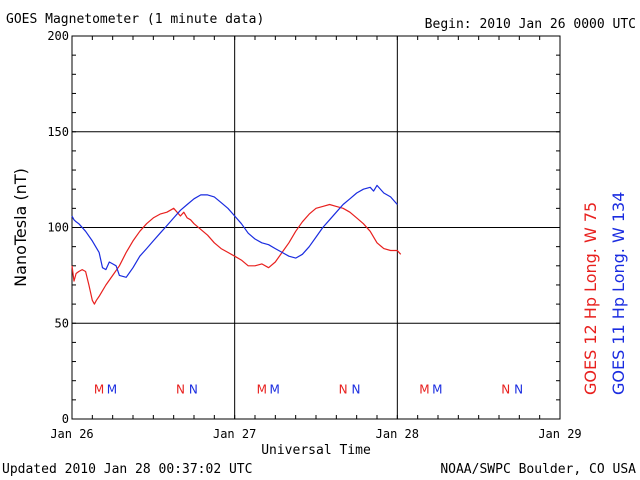 This screenshot has height=480, width=640. I want to click on x-axis-ticks: Jan 26 Jan 27 Jan 28 Jan 29, so click(315, 434).